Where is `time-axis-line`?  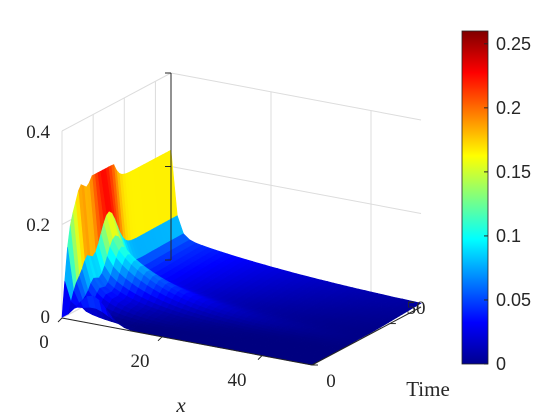 time-axis-line is located at coordinates (366, 336).